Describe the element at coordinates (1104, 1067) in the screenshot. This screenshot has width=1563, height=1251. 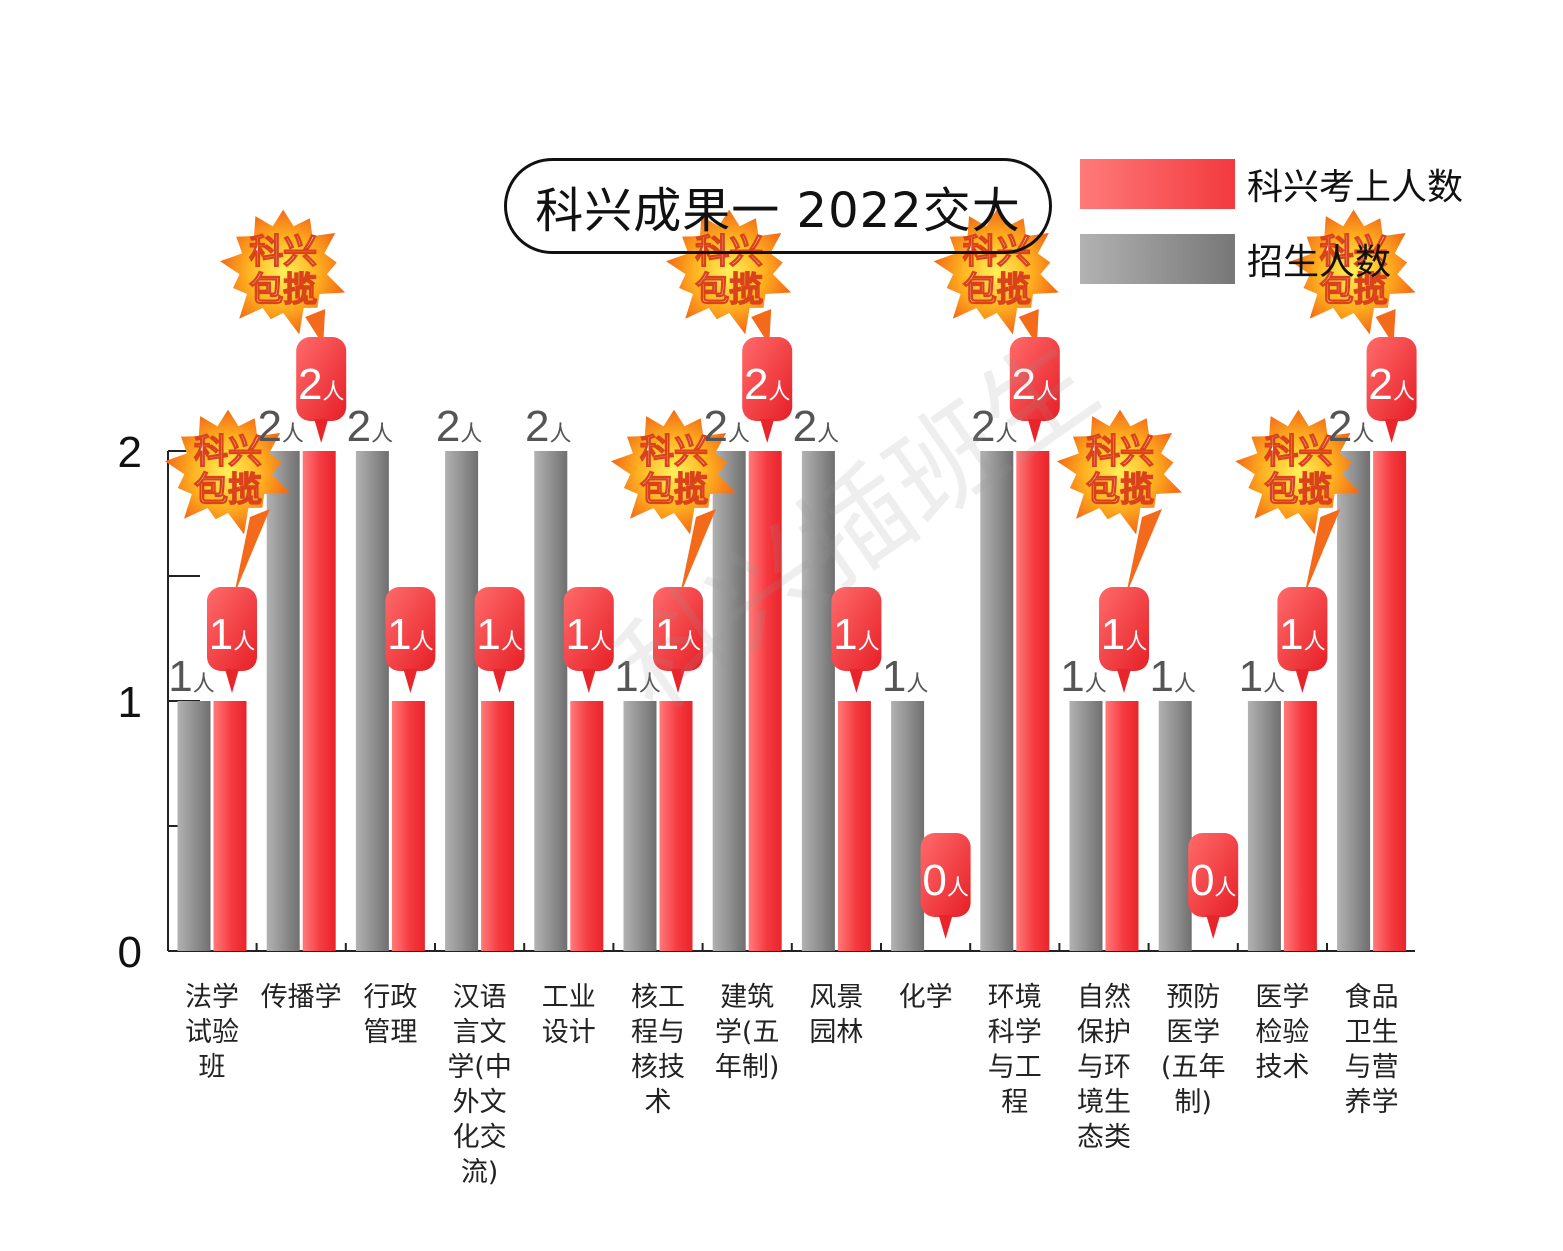
I see `x-category-label: 与环` at that location.